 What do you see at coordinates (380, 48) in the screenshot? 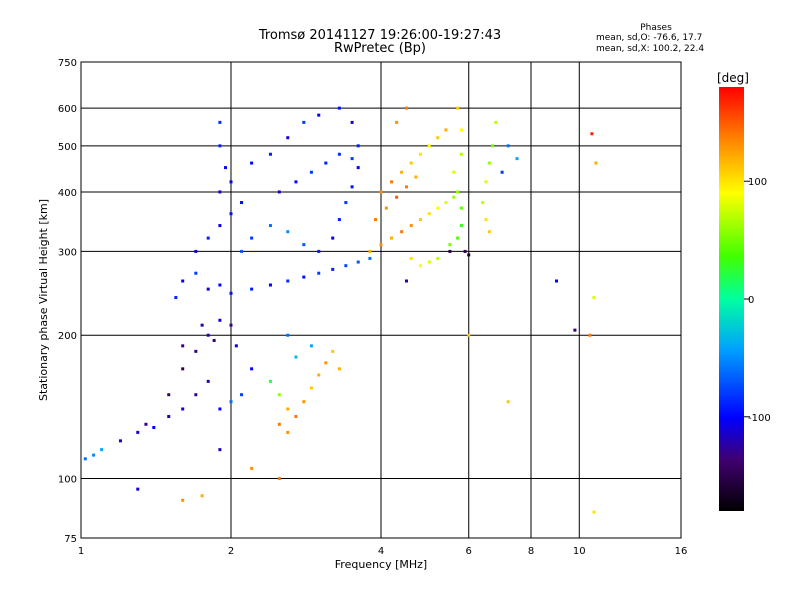
I see `chart-subtitle: RwPretec (Bp)` at bounding box center [380, 48].